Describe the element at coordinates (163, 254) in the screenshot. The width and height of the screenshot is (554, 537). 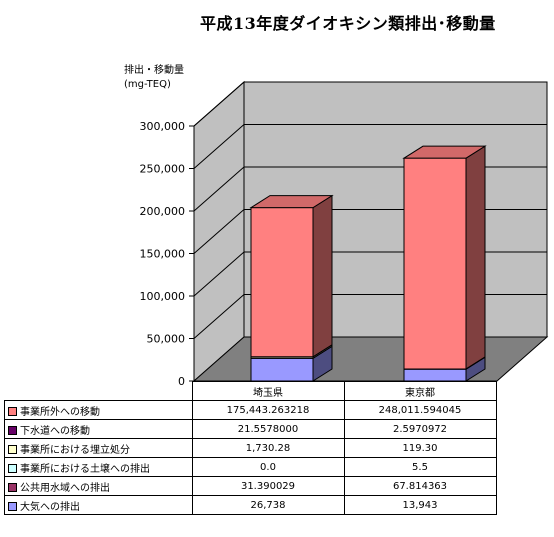
I see `y-tick-label: 150,000` at that location.